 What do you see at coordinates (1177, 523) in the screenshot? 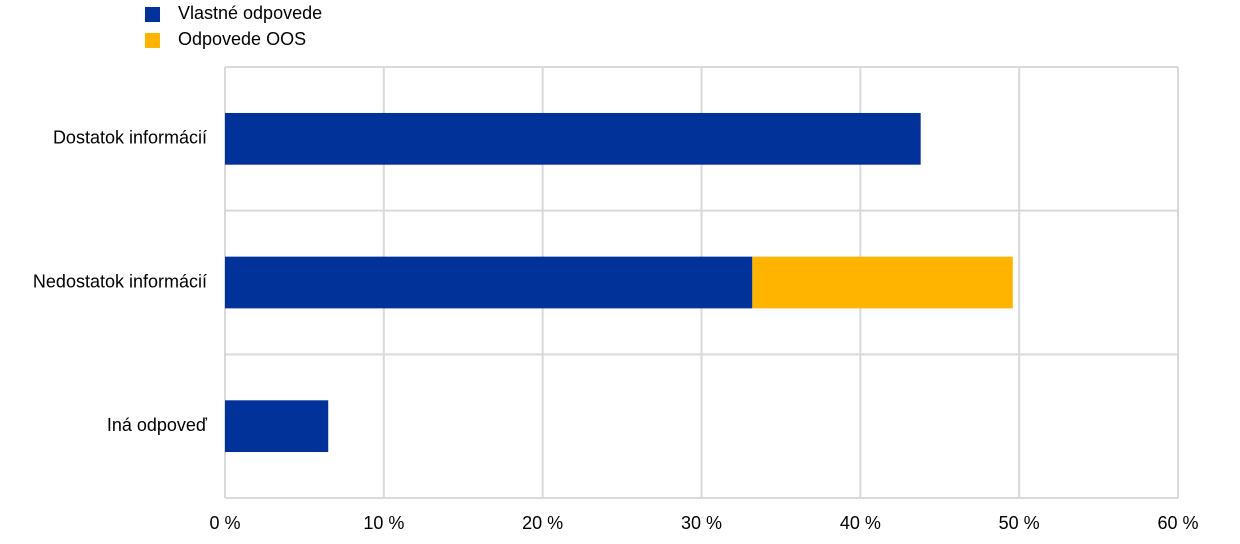
I see `x-tick-label: 60 %` at bounding box center [1177, 523].